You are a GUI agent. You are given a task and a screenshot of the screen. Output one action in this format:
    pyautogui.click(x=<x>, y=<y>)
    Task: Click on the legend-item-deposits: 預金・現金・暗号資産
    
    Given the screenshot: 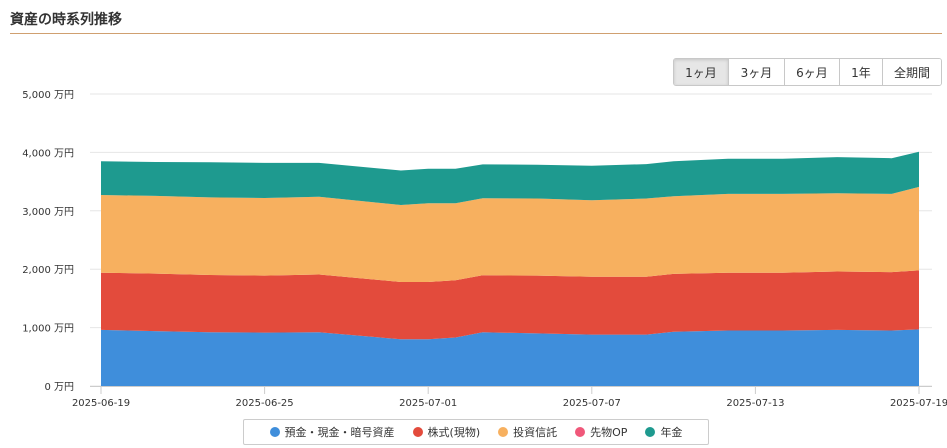 What is the action you would take?
    pyautogui.click(x=332, y=432)
    